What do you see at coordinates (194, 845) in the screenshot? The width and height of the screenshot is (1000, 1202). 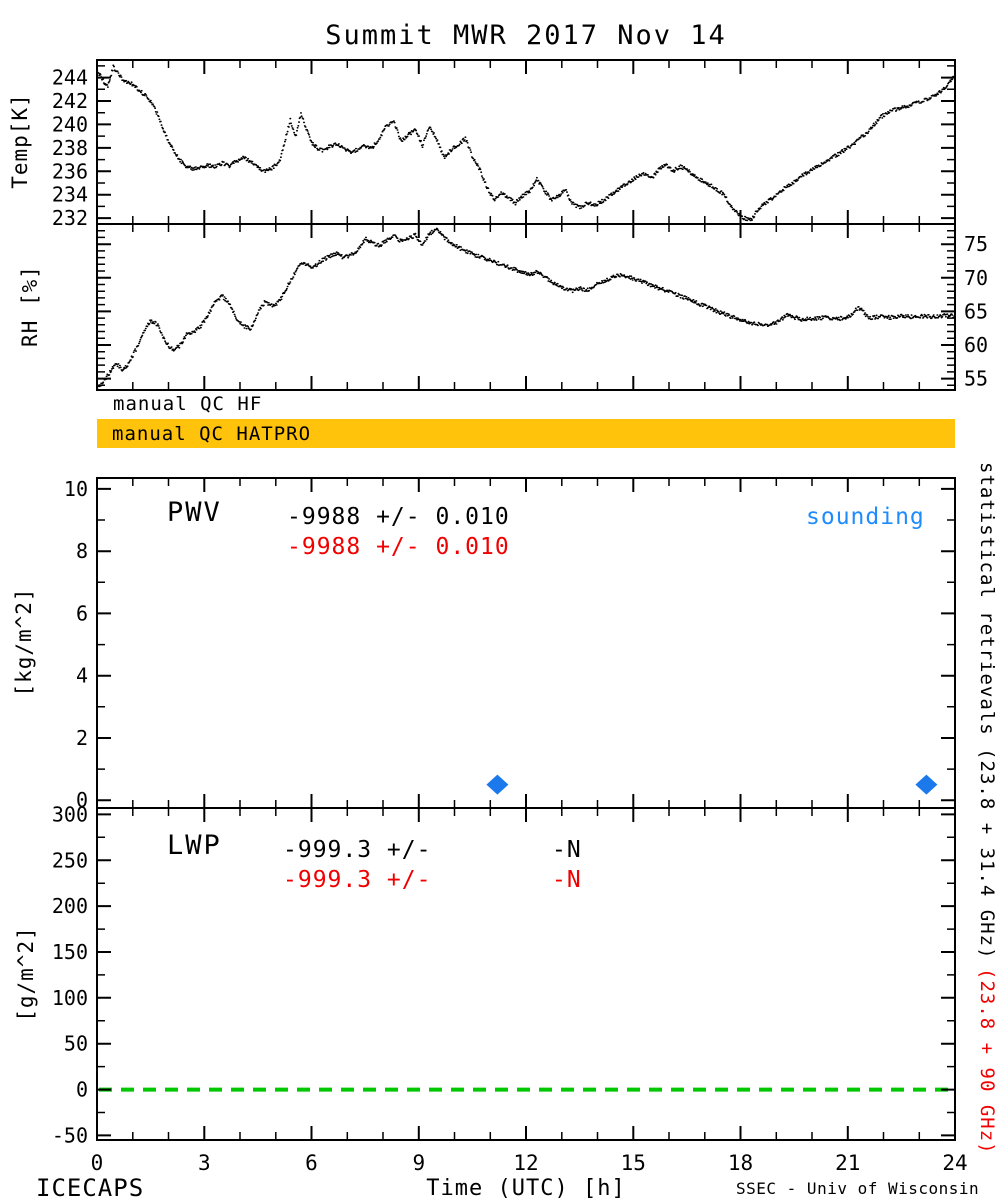 I see `lwp-label: LWP` at bounding box center [194, 845].